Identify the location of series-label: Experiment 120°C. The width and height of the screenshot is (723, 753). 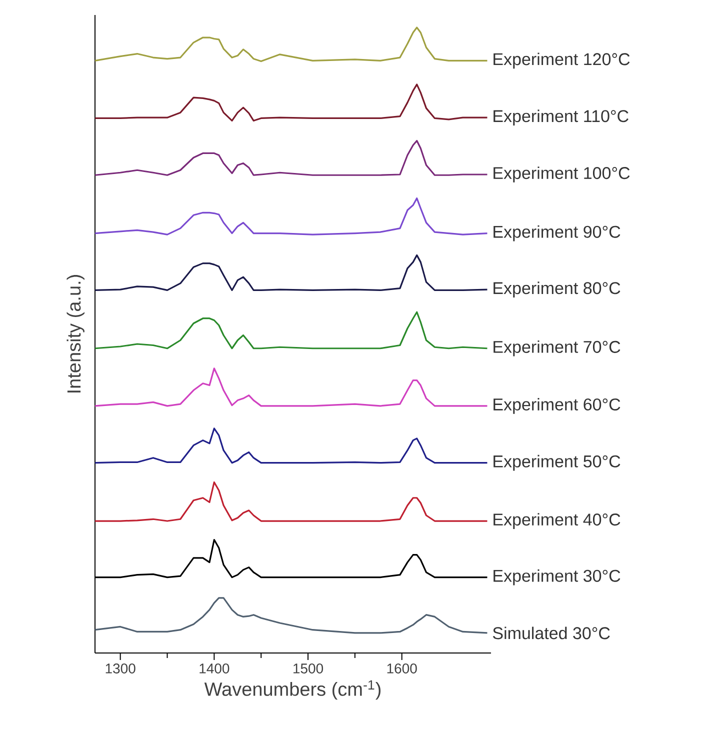
(562, 60).